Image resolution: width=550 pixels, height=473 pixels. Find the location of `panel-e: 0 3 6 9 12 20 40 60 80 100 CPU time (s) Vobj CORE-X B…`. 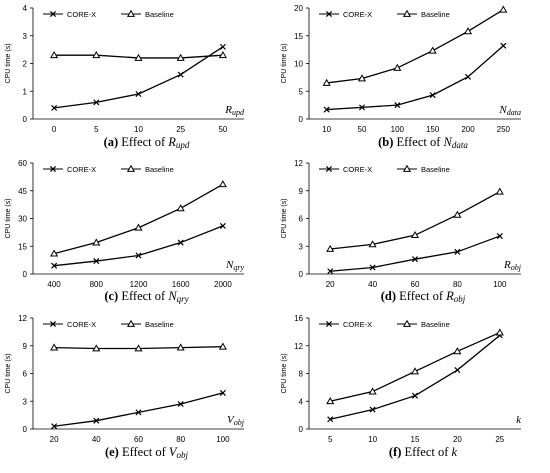

panel-e: 0 3 6 9 12 20 40 60 80 100 CPU time (s) Vobj CORE-X B… is located at coordinates (125, 387).